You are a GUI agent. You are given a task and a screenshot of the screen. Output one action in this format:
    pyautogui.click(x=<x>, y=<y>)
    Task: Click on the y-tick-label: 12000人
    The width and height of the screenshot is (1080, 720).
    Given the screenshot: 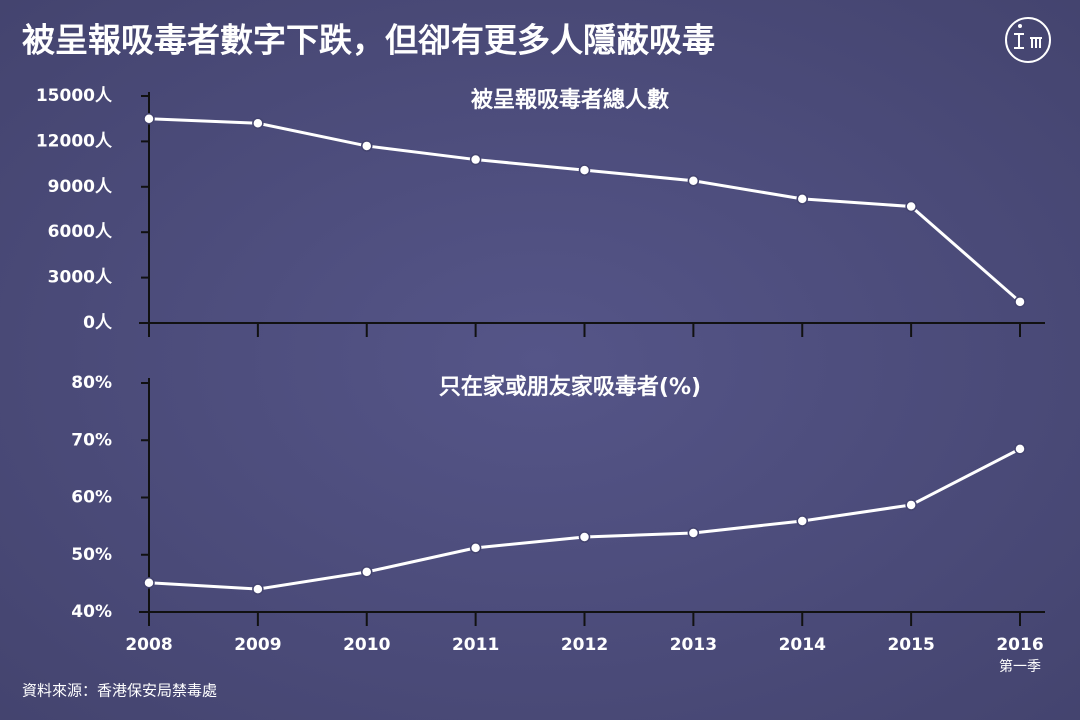 What is the action you would take?
    pyautogui.click(x=74, y=141)
    